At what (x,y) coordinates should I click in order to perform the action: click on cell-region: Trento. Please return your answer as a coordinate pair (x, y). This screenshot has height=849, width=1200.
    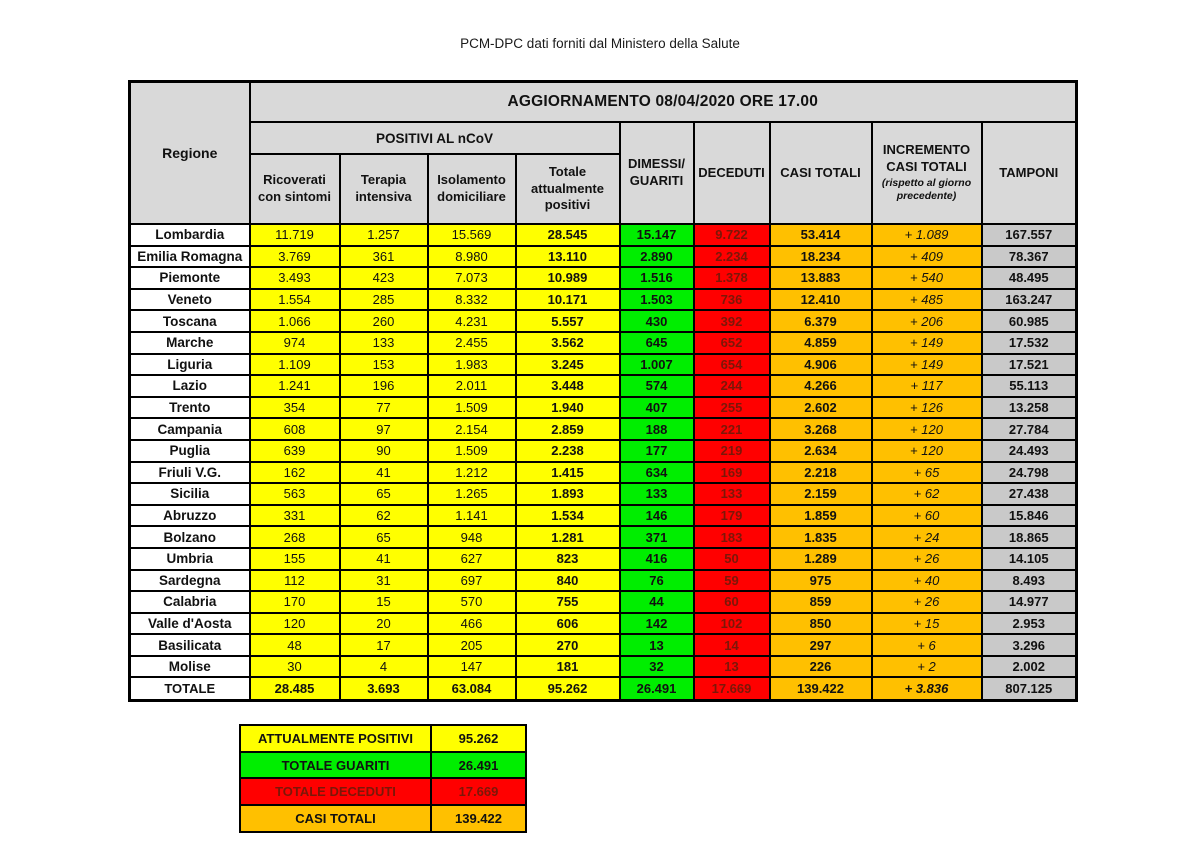
    Looking at the image, I should click on (189, 407).